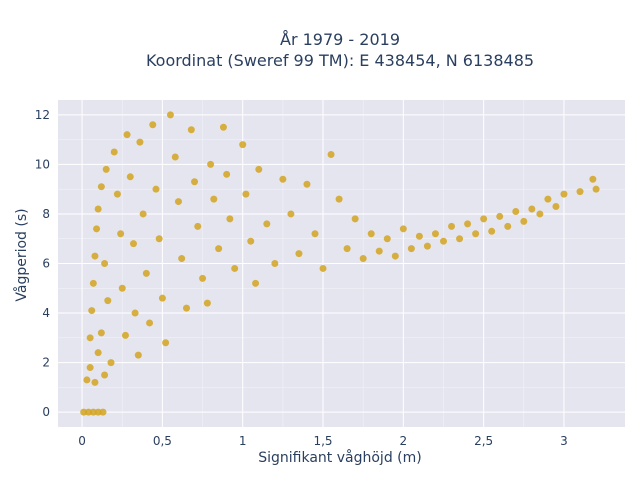  I want to click on x-tick-label: 2, so click(404, 441).